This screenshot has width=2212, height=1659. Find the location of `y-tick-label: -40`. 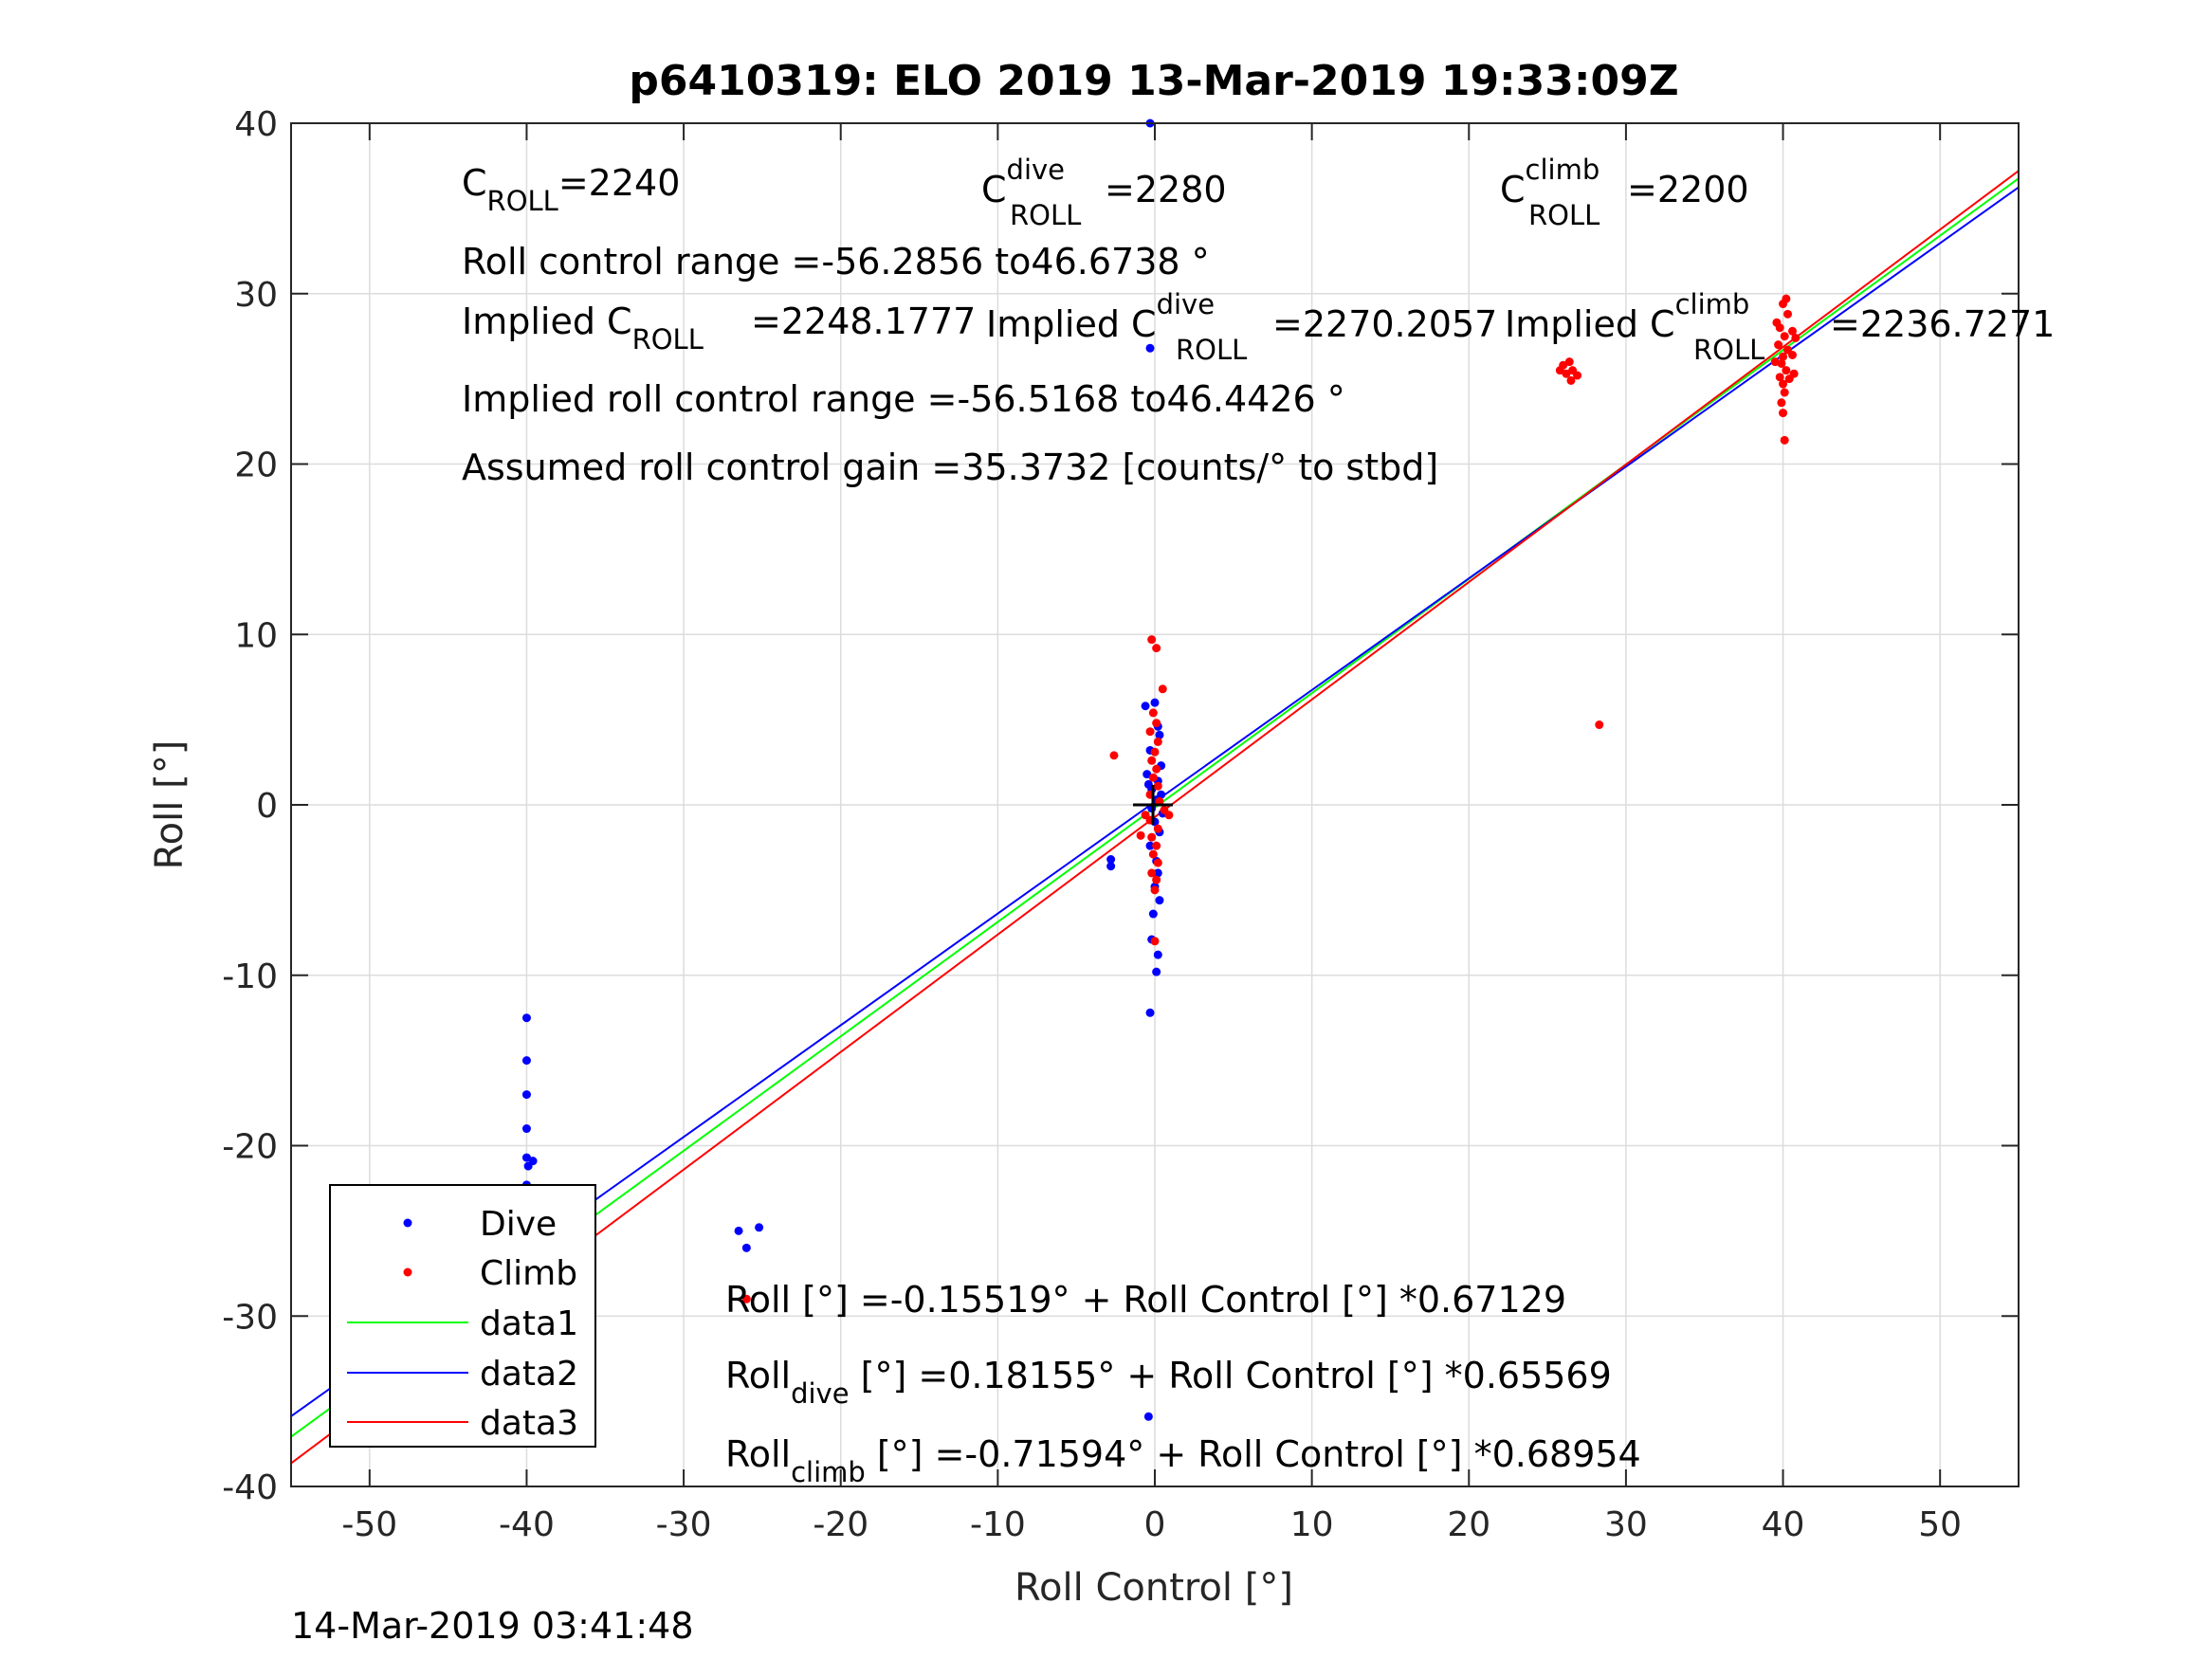

y-tick-label: -40 is located at coordinates (250, 1487).